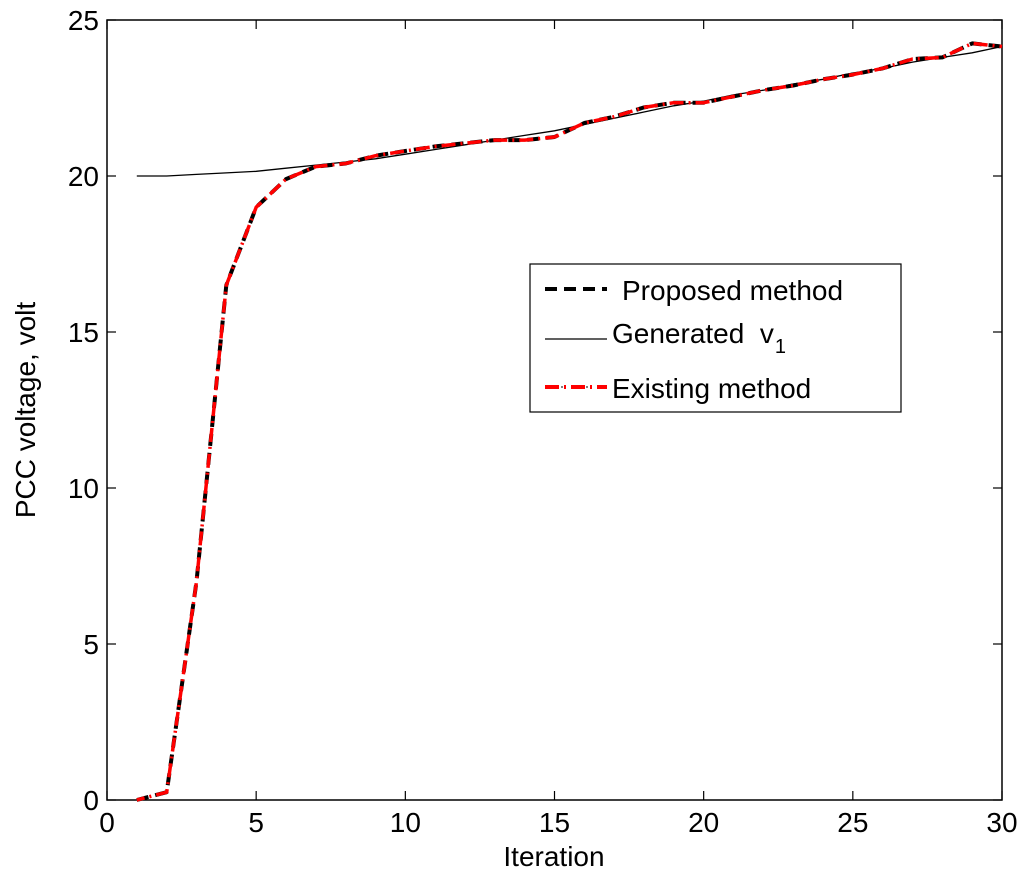 Image resolution: width=1024 pixels, height=879 pixels. What do you see at coordinates (83, 20) in the screenshot?
I see `y-tick-label: 25` at bounding box center [83, 20].